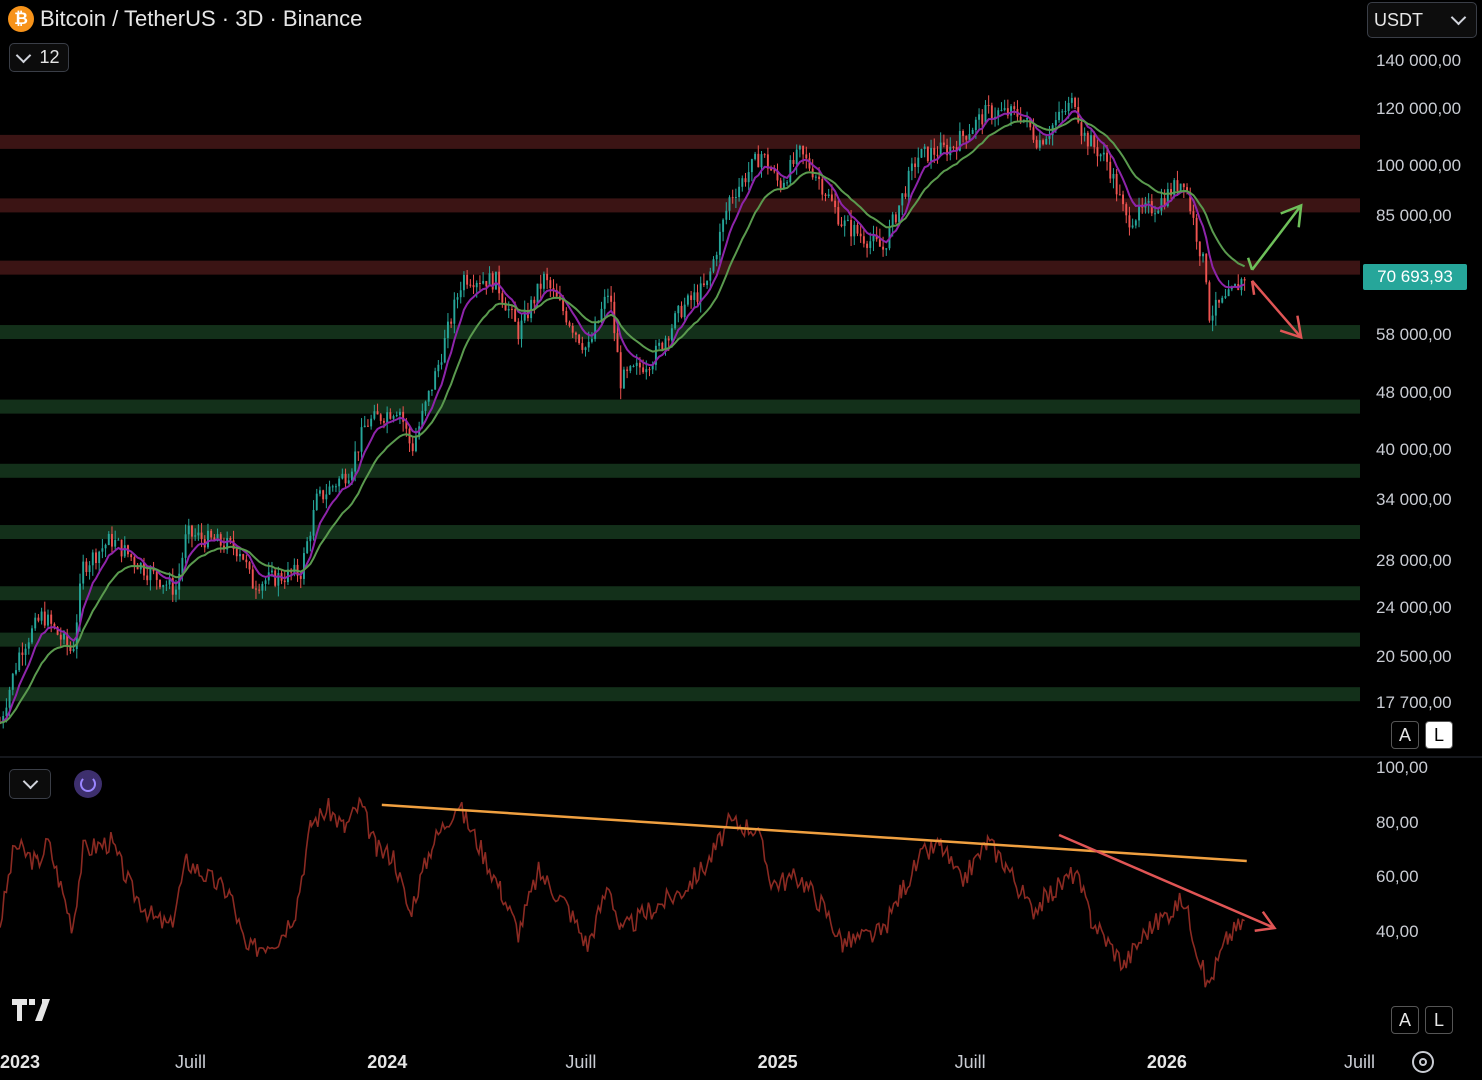 This screenshot has width=1482, height=1080. I want to click on rsi-auto-scale-button: A, so click(1405, 1020).